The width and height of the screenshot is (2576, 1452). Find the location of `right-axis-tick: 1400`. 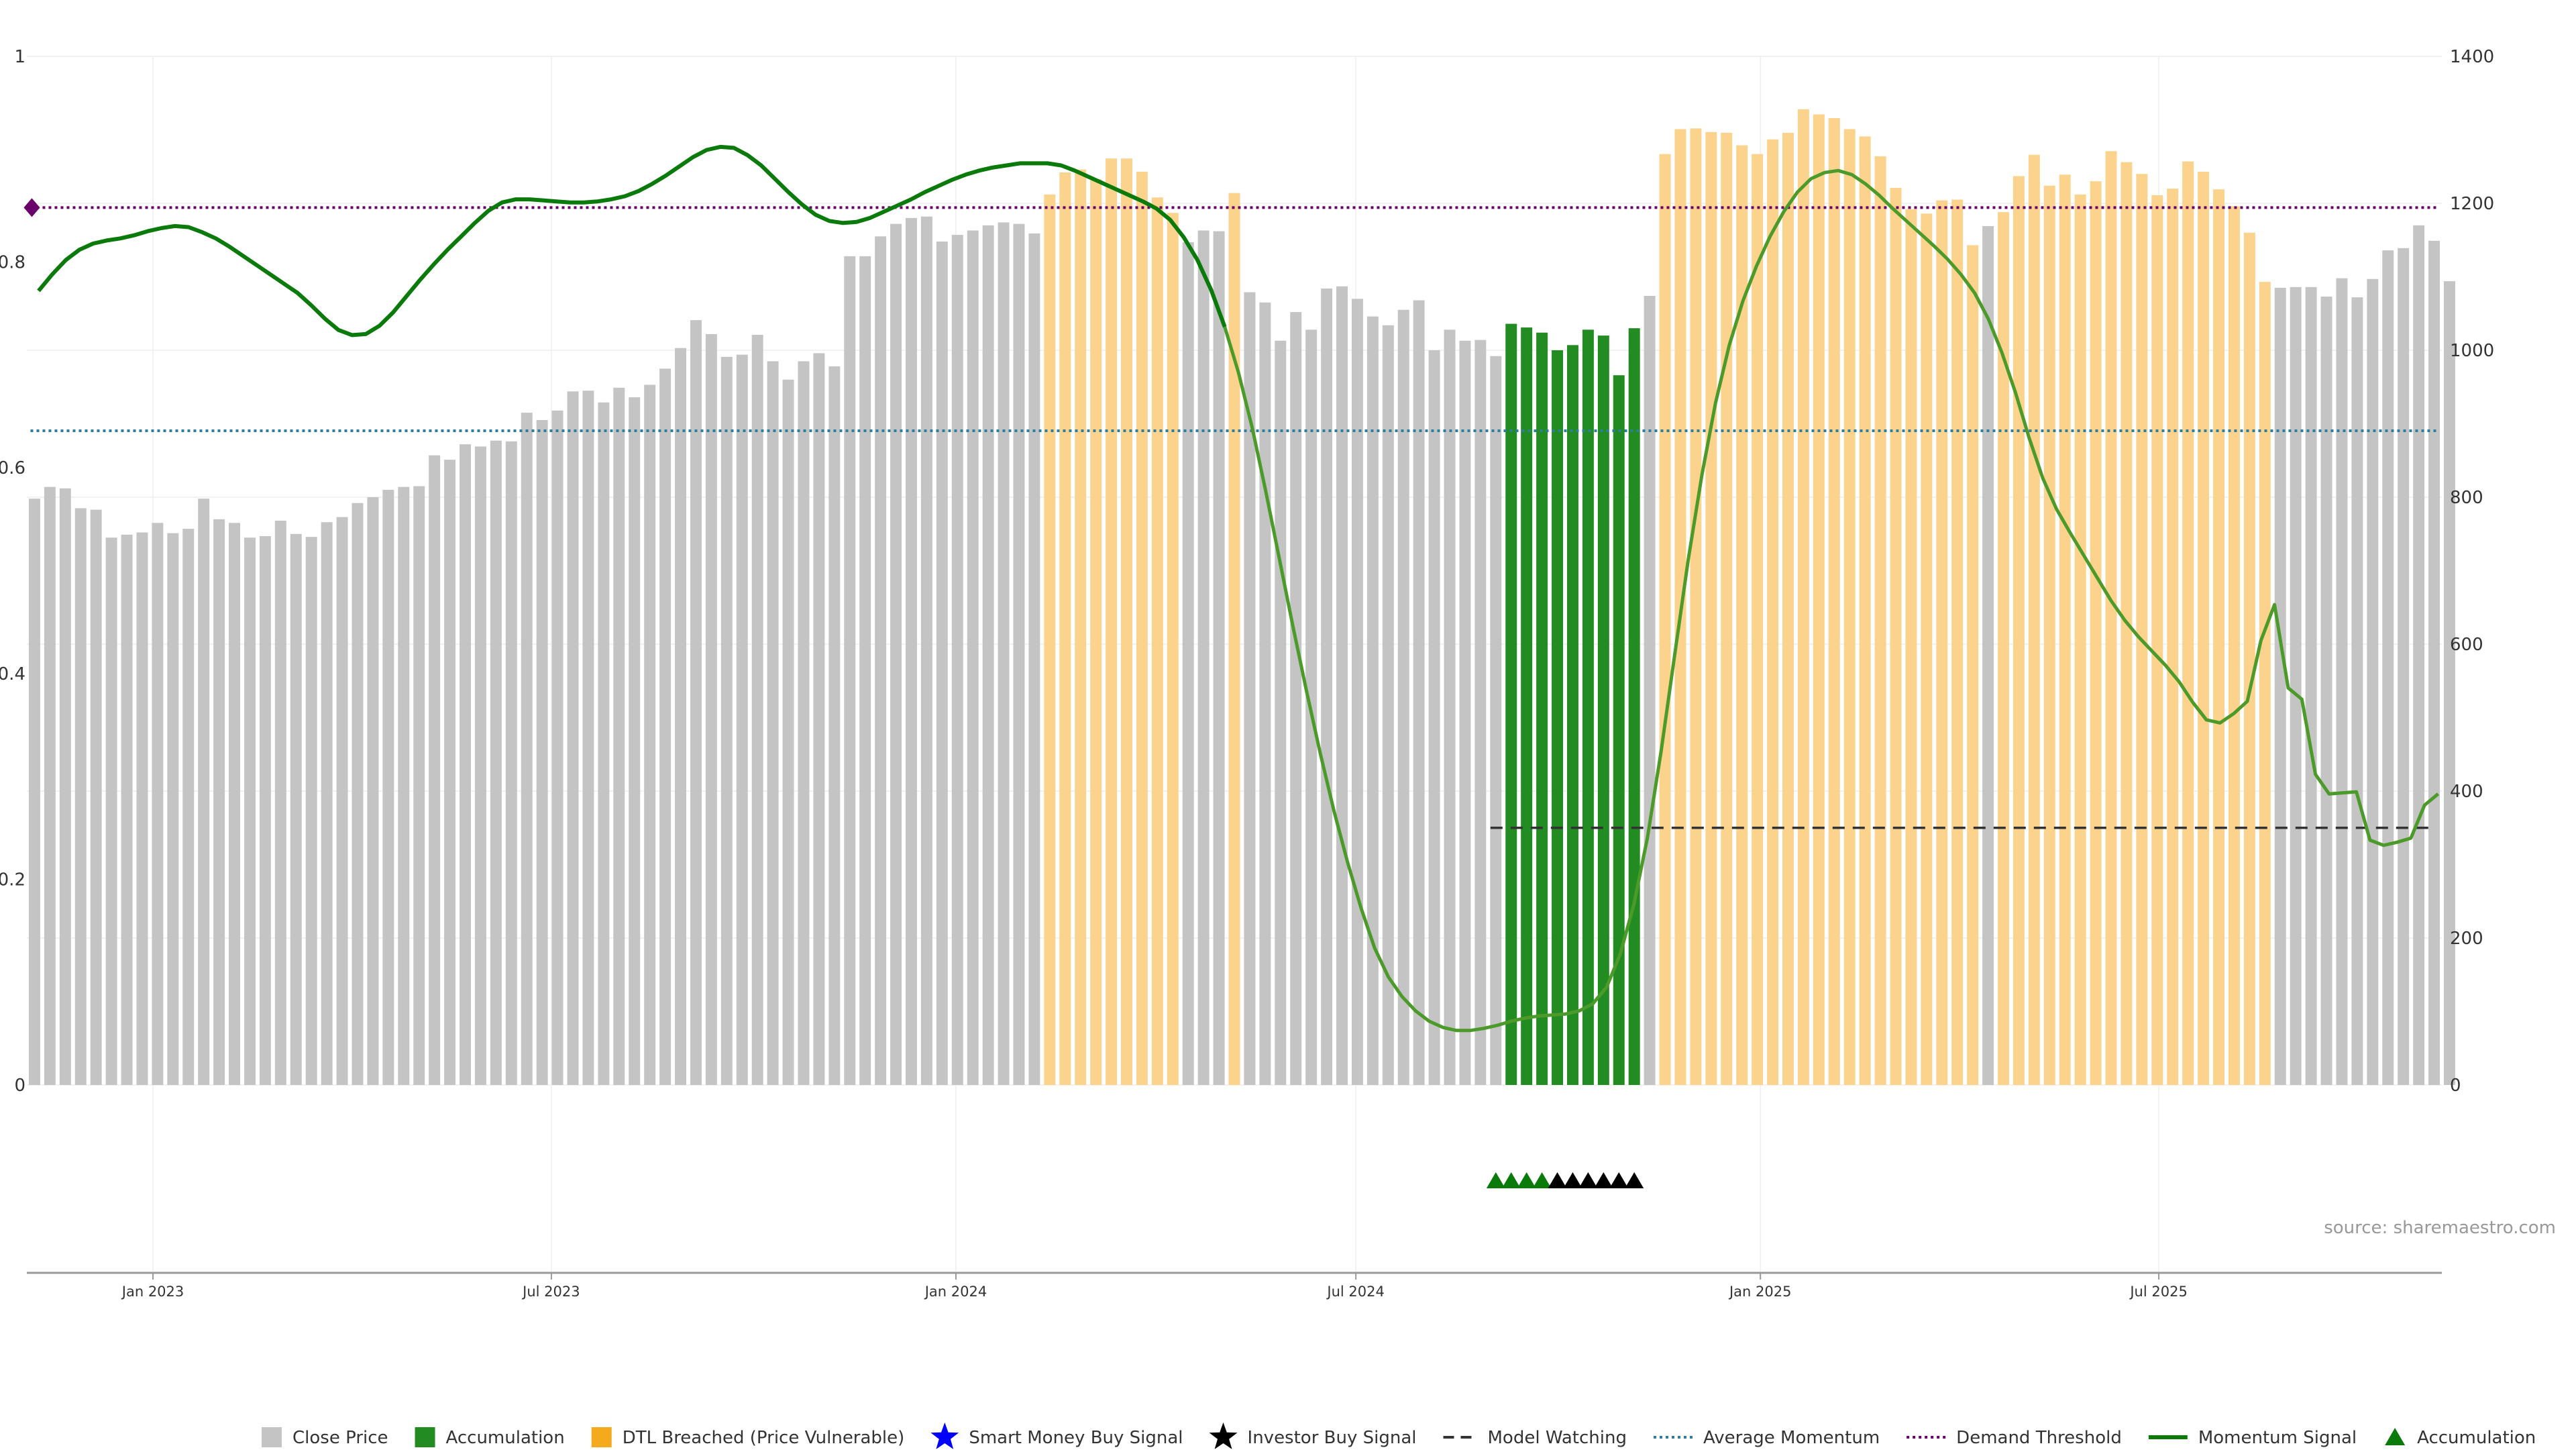

right-axis-tick: 1400 is located at coordinates (2472, 57).